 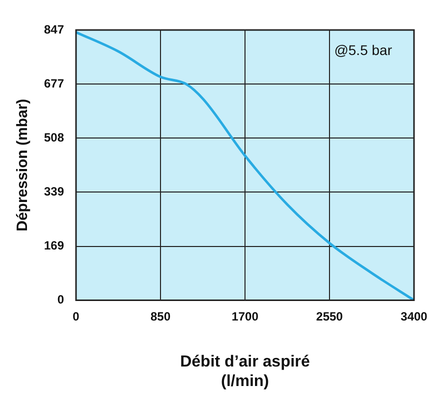 I want to click on y-axis-title: Dépression (mbar), so click(x=23, y=165).